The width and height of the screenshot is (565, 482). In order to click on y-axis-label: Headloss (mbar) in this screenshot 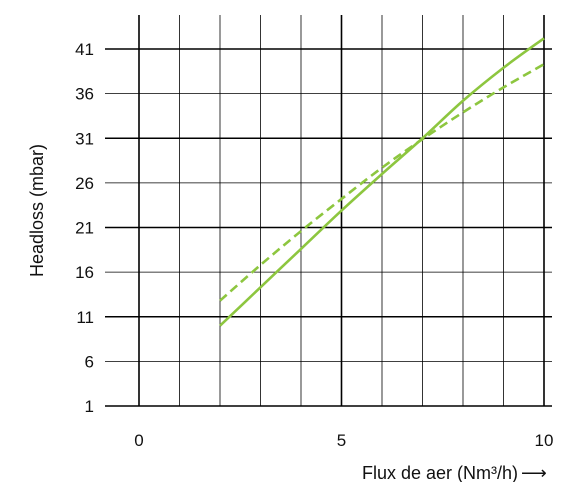, I will do `click(37, 210)`.